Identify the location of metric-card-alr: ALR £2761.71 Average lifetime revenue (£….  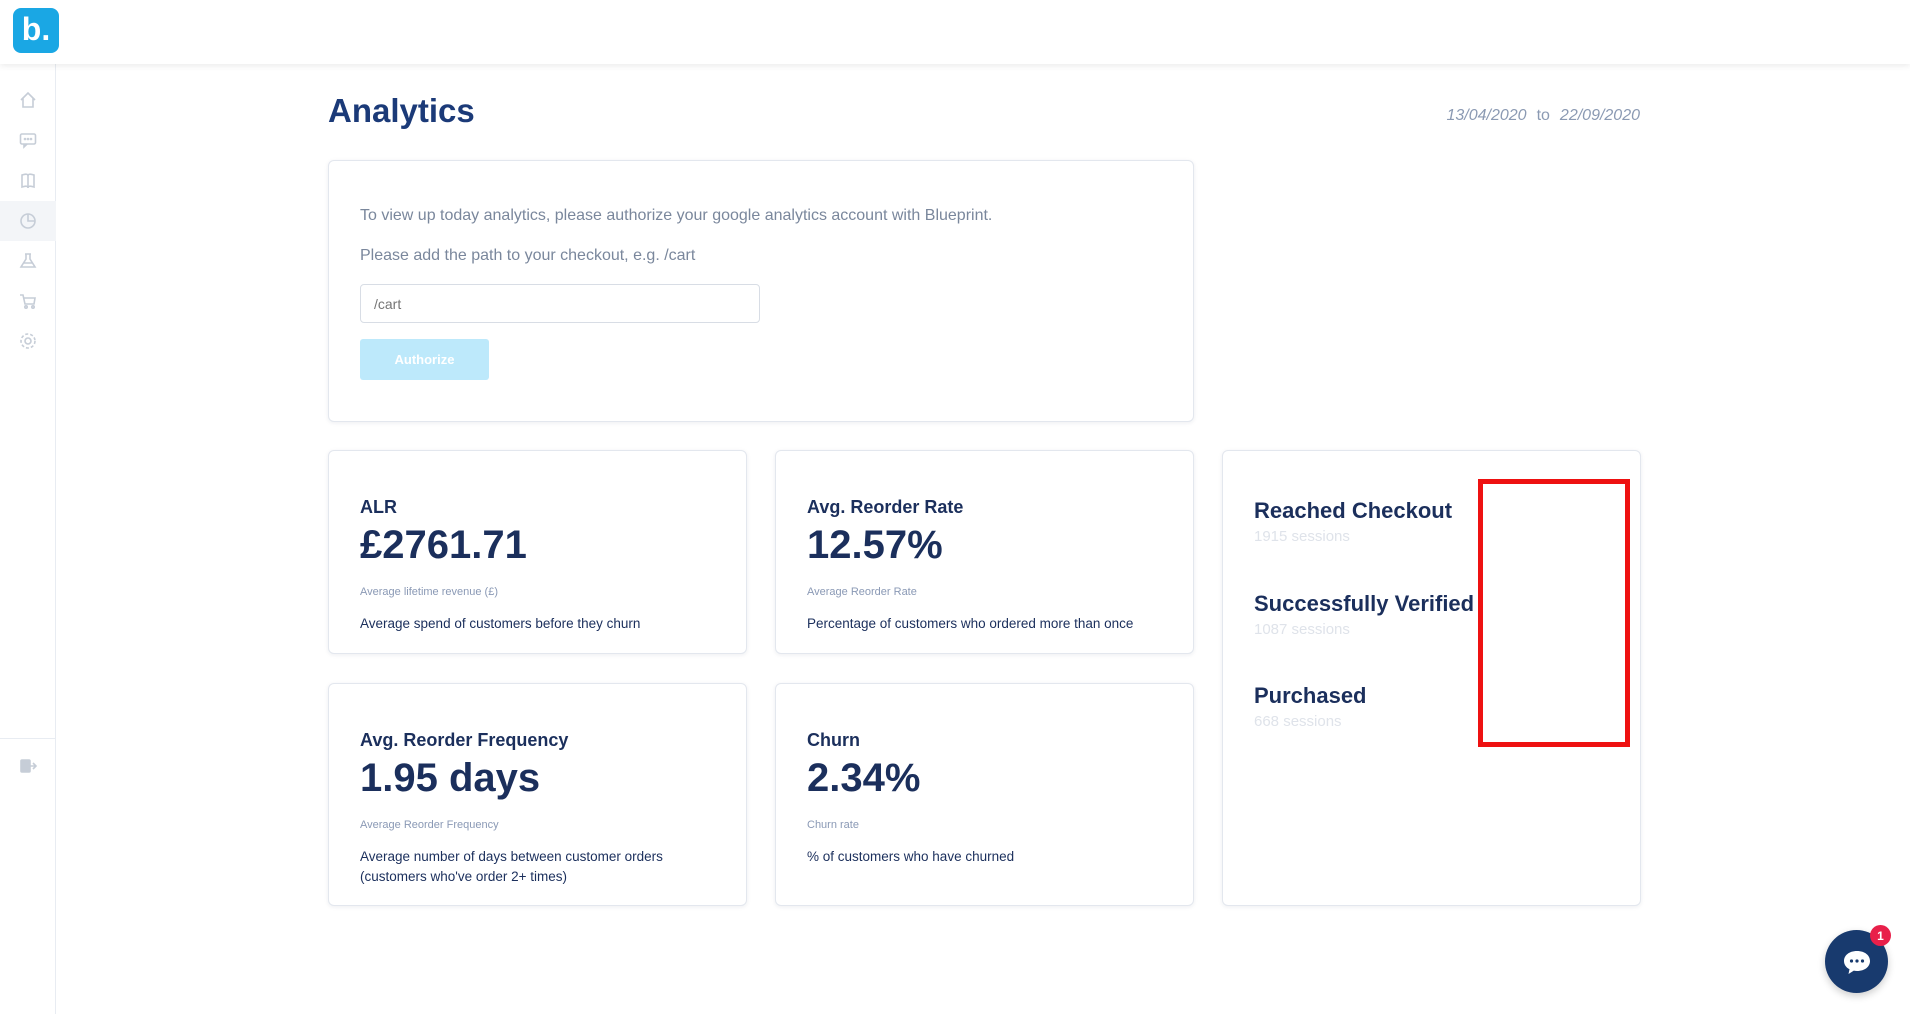
(537, 552).